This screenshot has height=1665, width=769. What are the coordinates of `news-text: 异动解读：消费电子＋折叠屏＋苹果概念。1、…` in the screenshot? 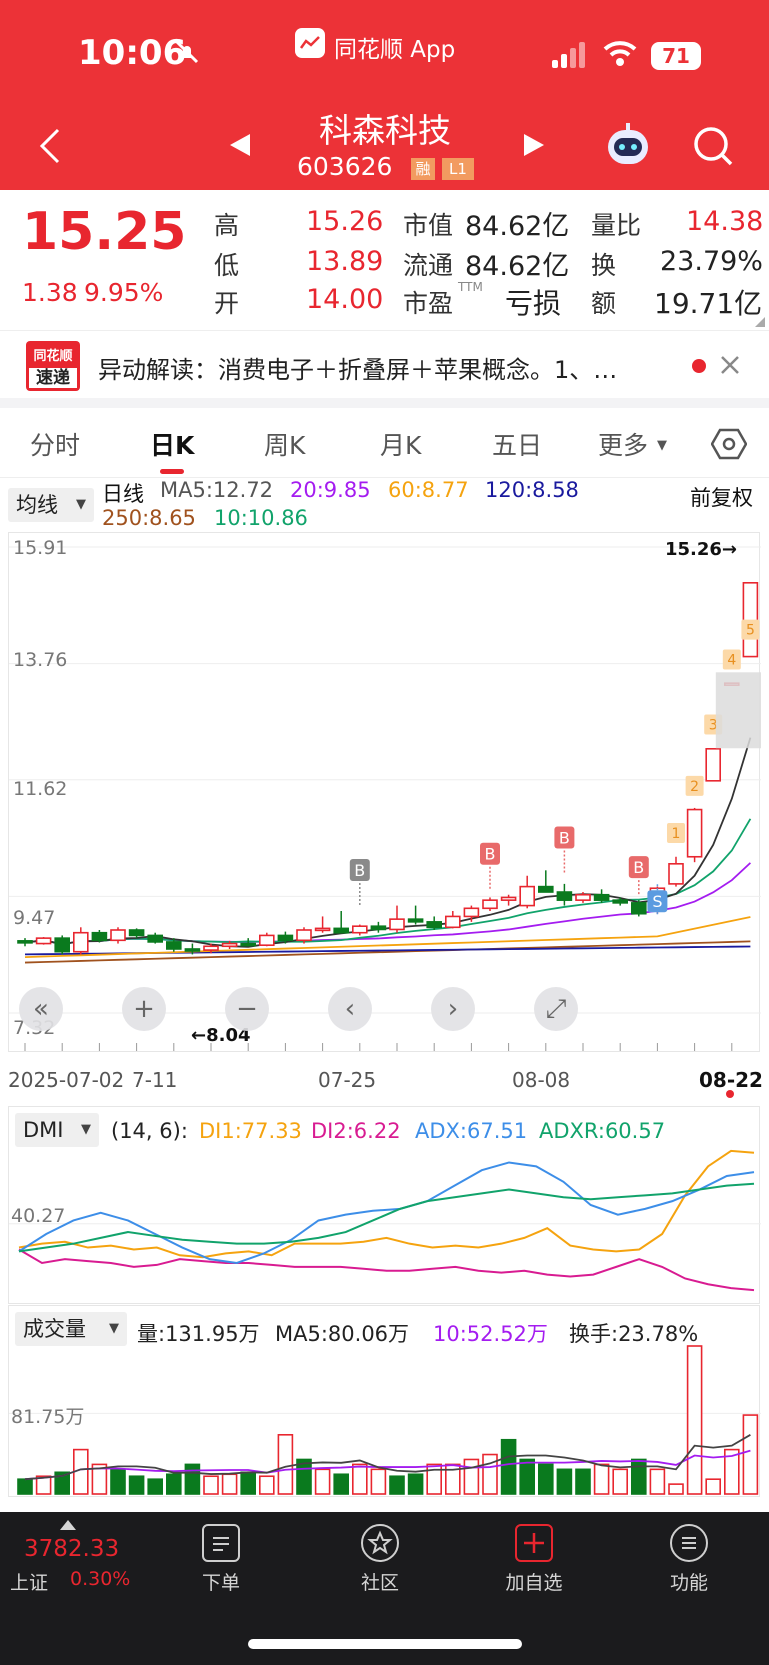 It's located at (358, 370).